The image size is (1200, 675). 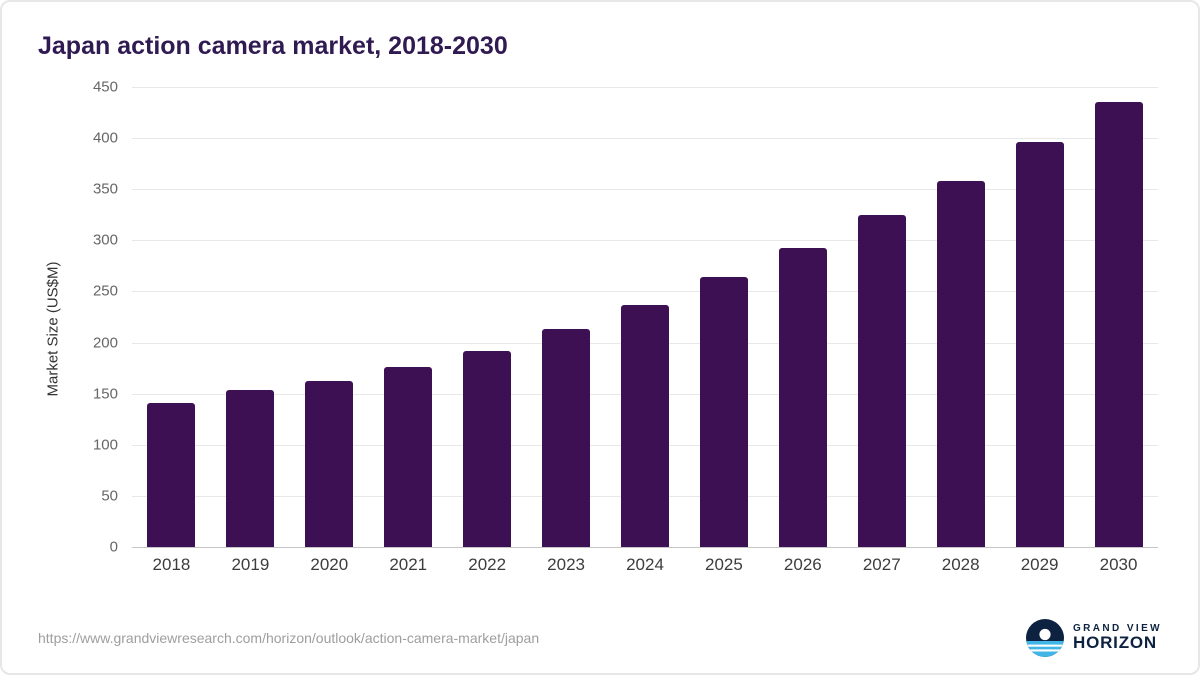 What do you see at coordinates (329, 564) in the screenshot?
I see `x-tick-label: 2020` at bounding box center [329, 564].